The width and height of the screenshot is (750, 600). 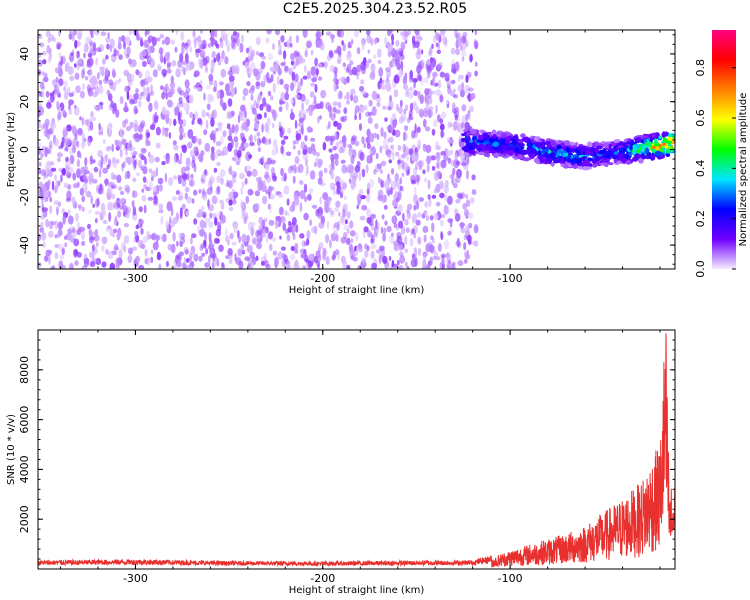 What do you see at coordinates (24, 420) in the screenshot?
I see `y-tick-label: 6000` at bounding box center [24, 420].